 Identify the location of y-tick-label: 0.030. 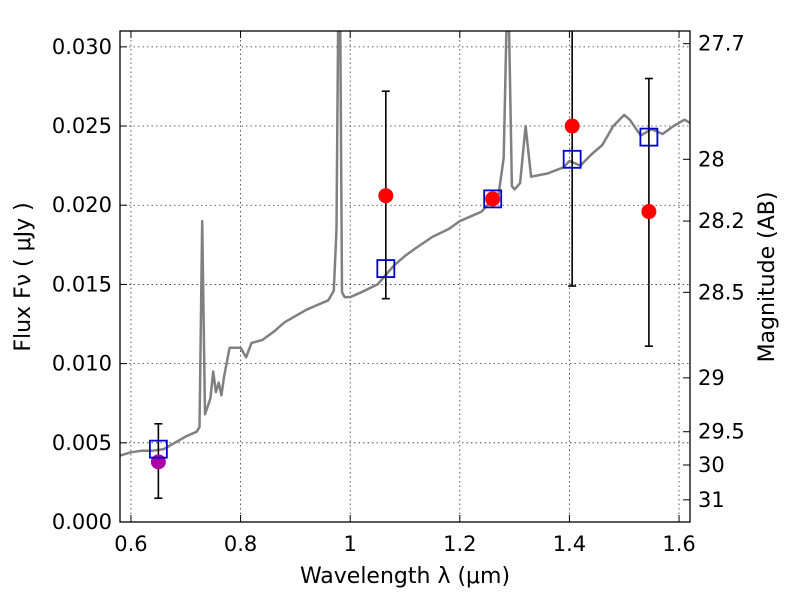
(82, 47).